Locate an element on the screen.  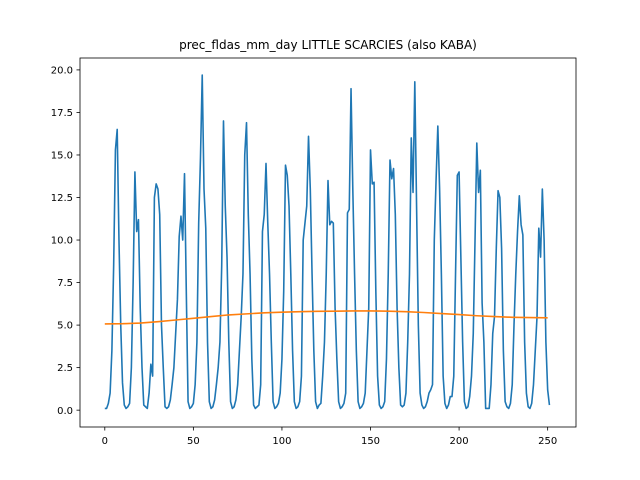
y-tick-label: 2.5 is located at coordinates (65, 368).